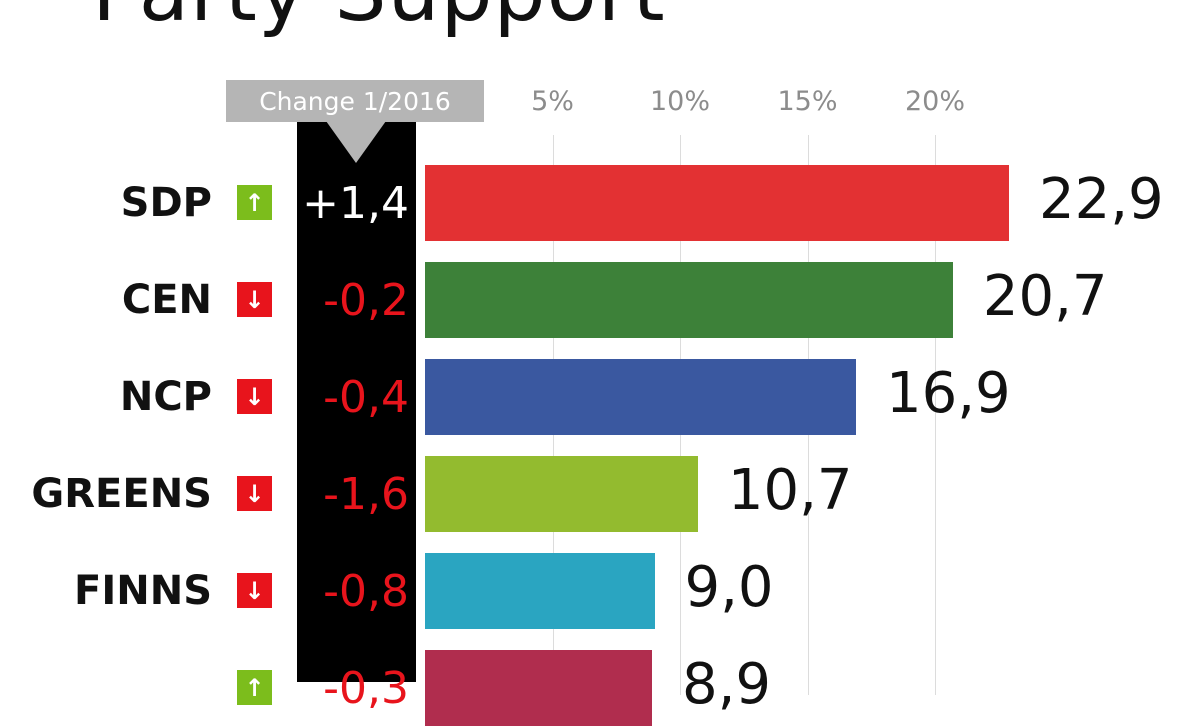 The width and height of the screenshot is (1200, 726). Describe the element at coordinates (1101, 199) in the screenshot. I see `bar-value-label: 22,9` at that location.